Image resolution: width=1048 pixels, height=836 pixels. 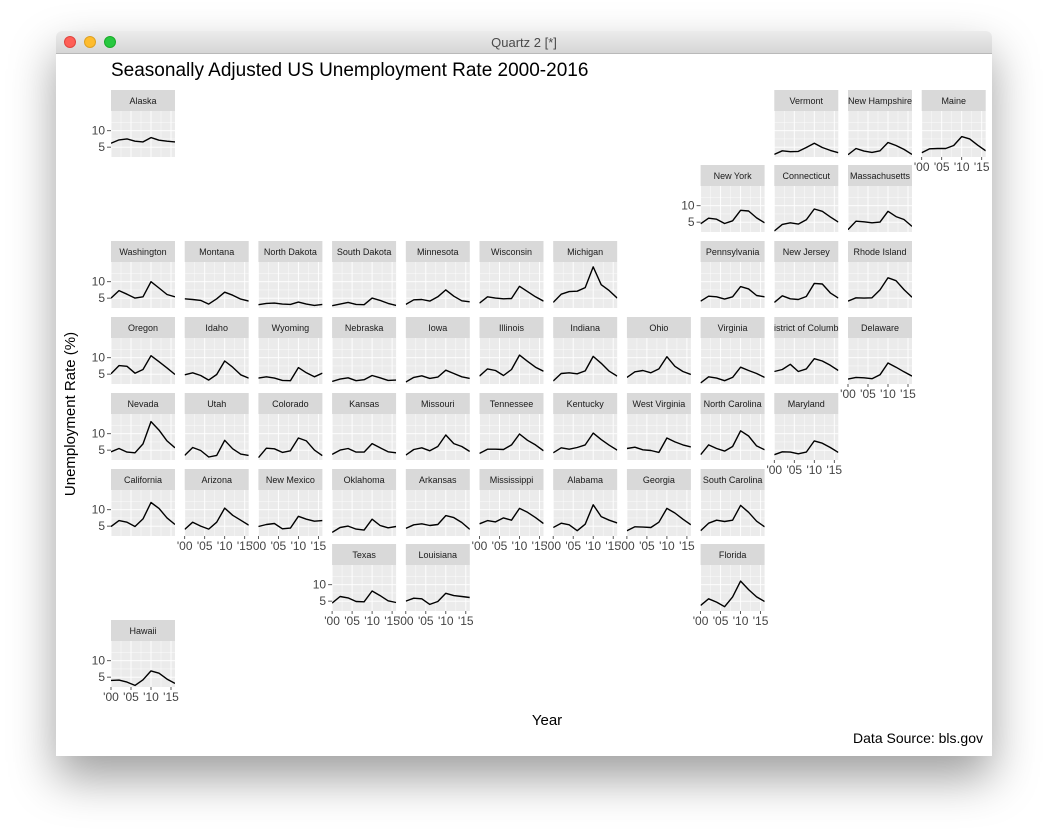 What do you see at coordinates (290, 374) in the screenshot?
I see `series-line-wyoming` at bounding box center [290, 374].